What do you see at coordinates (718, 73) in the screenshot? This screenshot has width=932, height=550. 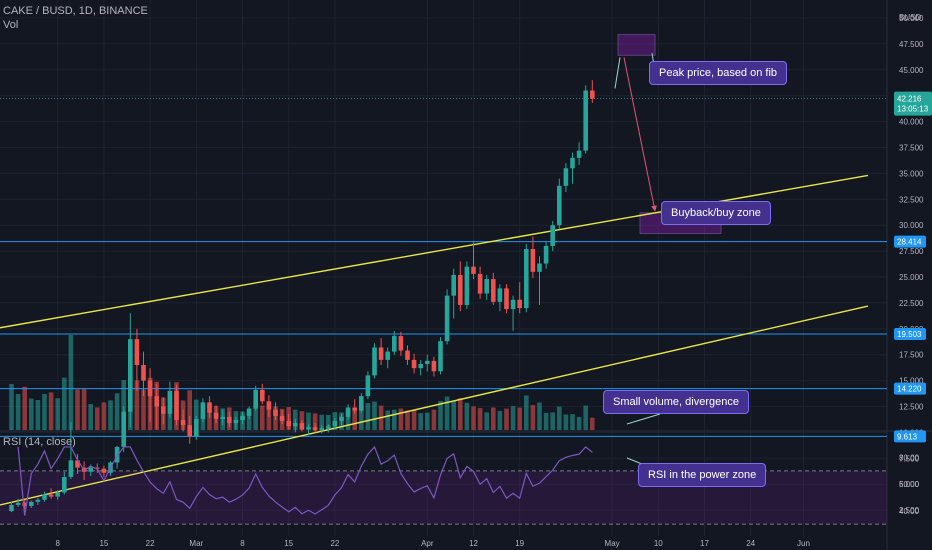 I see `peak-note: Peak price, based on fib` at bounding box center [718, 73].